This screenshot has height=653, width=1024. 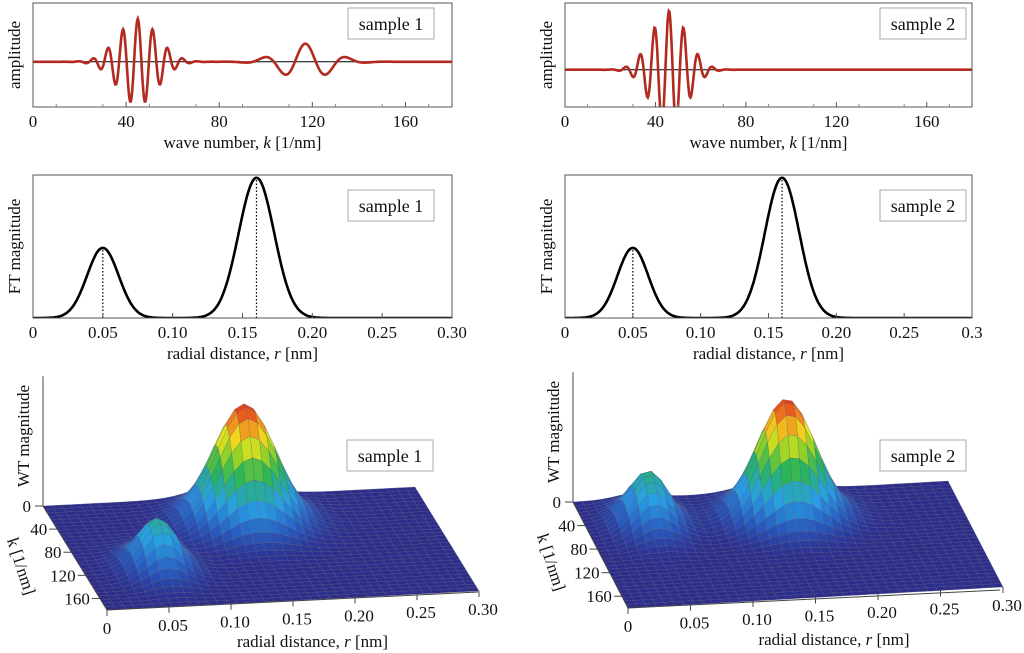 I want to click on y-tick-label: 160, so click(x=599, y=596).